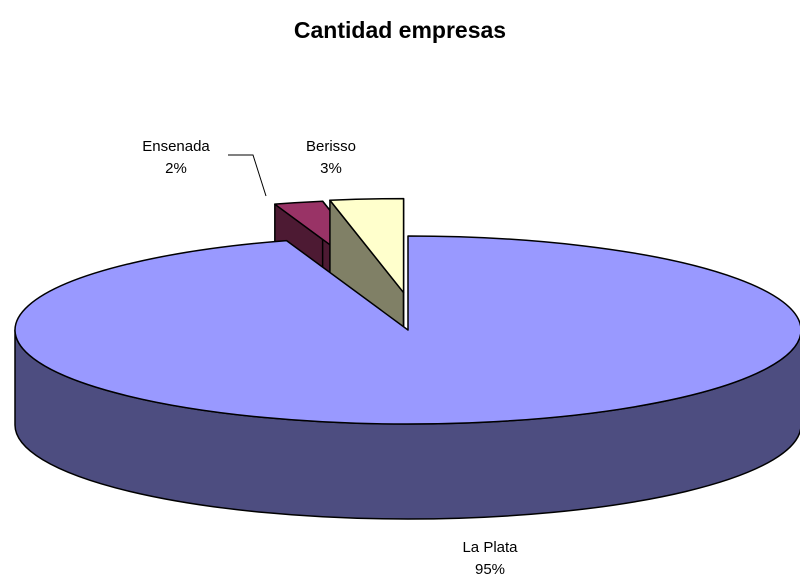 The height and width of the screenshot is (577, 800). Describe the element at coordinates (176, 168) in the screenshot. I see `value-label: 2%` at that location.